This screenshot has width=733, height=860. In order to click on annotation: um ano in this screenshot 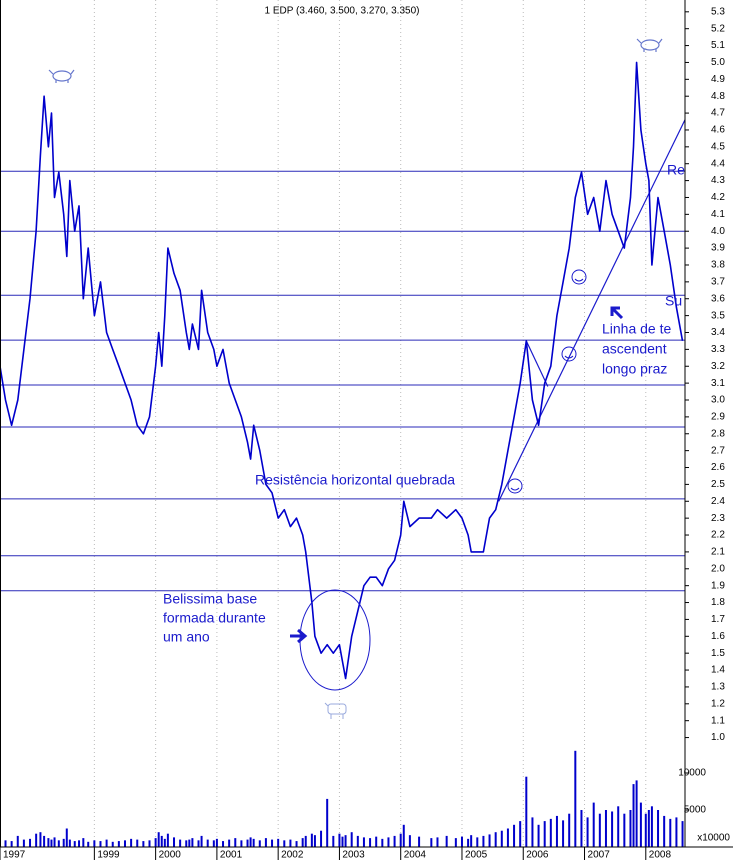, I will do `click(186, 637)`.